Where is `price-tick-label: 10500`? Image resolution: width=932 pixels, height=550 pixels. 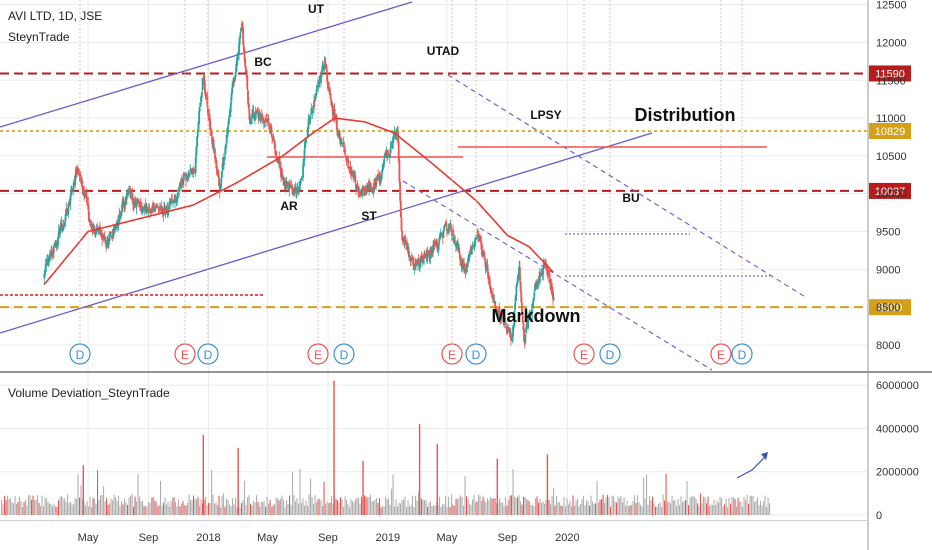 price-tick-label: 10500 is located at coordinates (891, 157).